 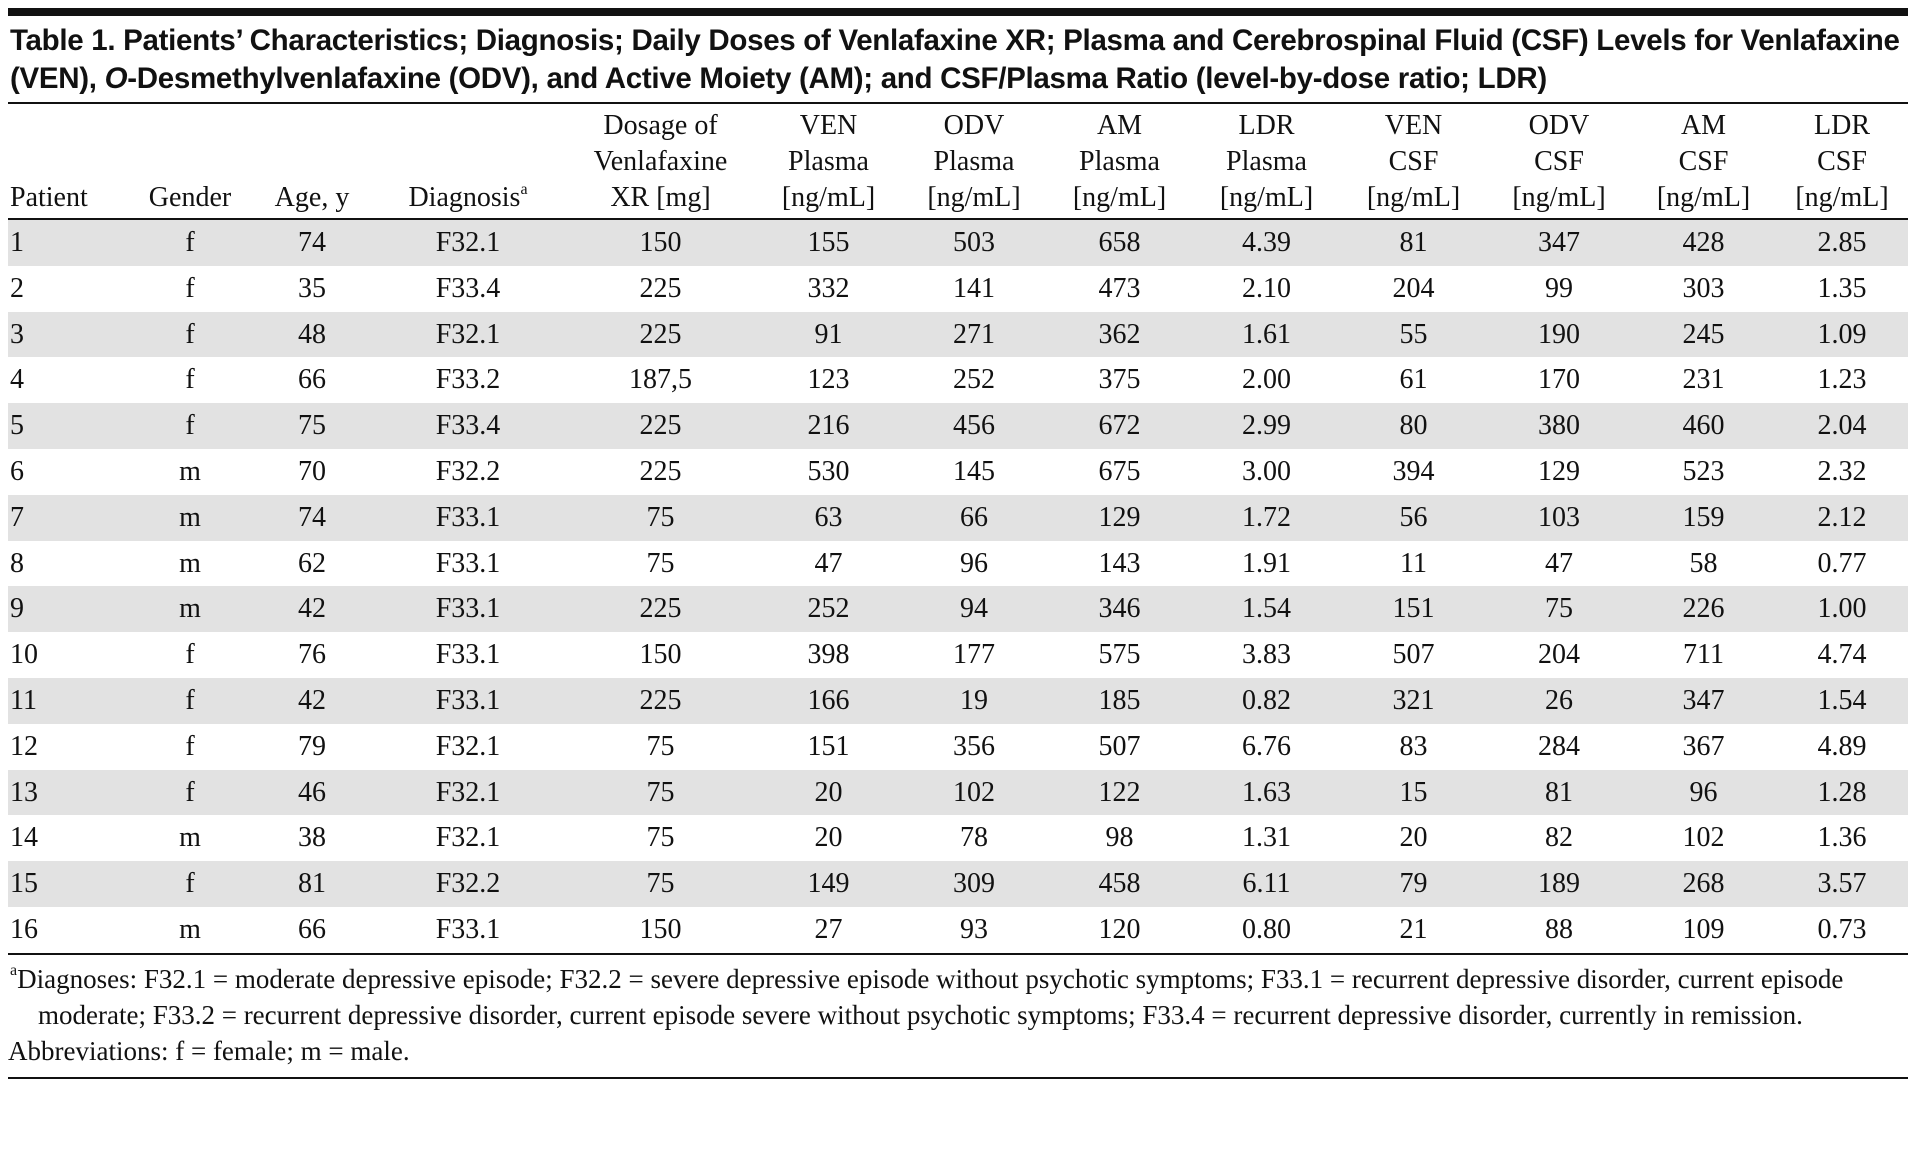 What do you see at coordinates (1266, 380) in the screenshot?
I see `table-cell: 2.00` at bounding box center [1266, 380].